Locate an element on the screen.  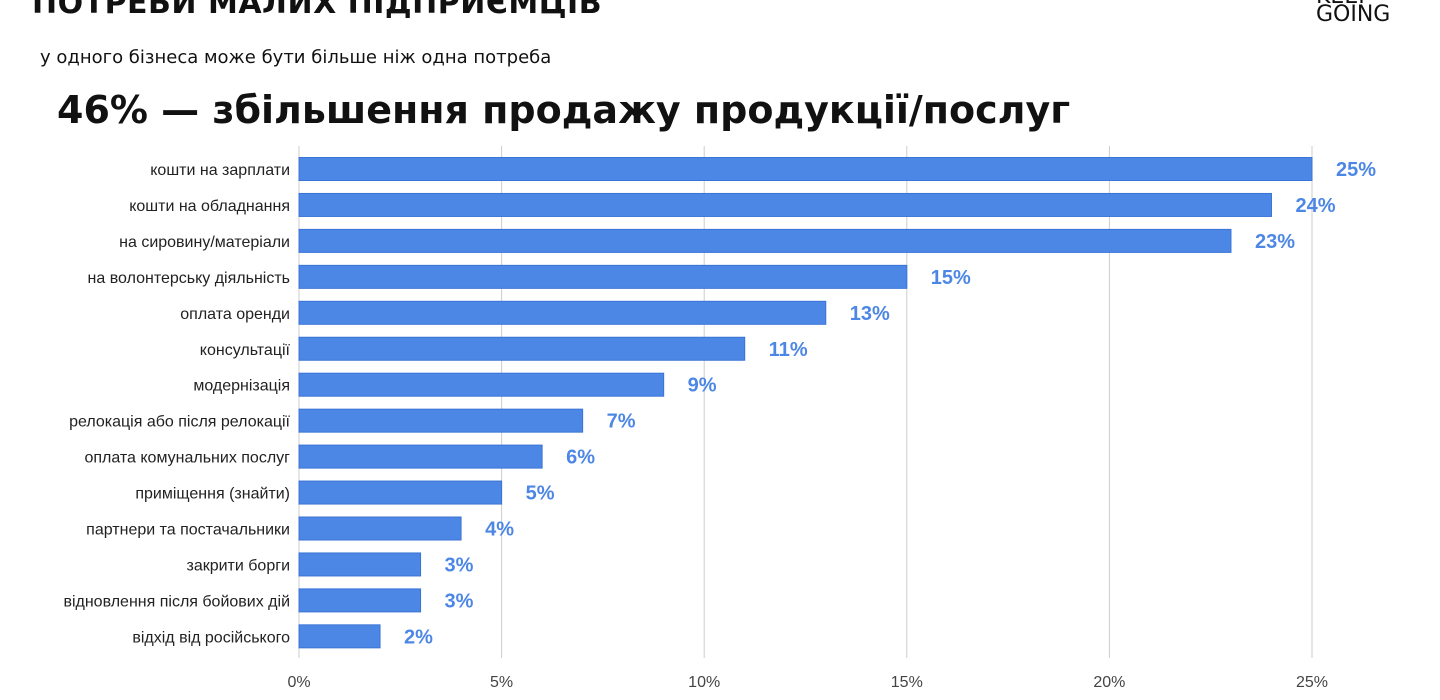
value-label: 24% is located at coordinates (1315, 206).